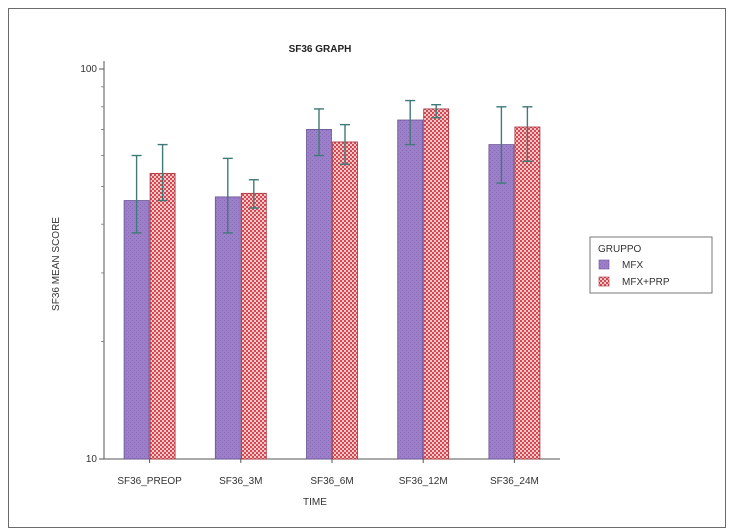  What do you see at coordinates (240, 481) in the screenshot?
I see `x-tick-label: SF36_3M` at bounding box center [240, 481].